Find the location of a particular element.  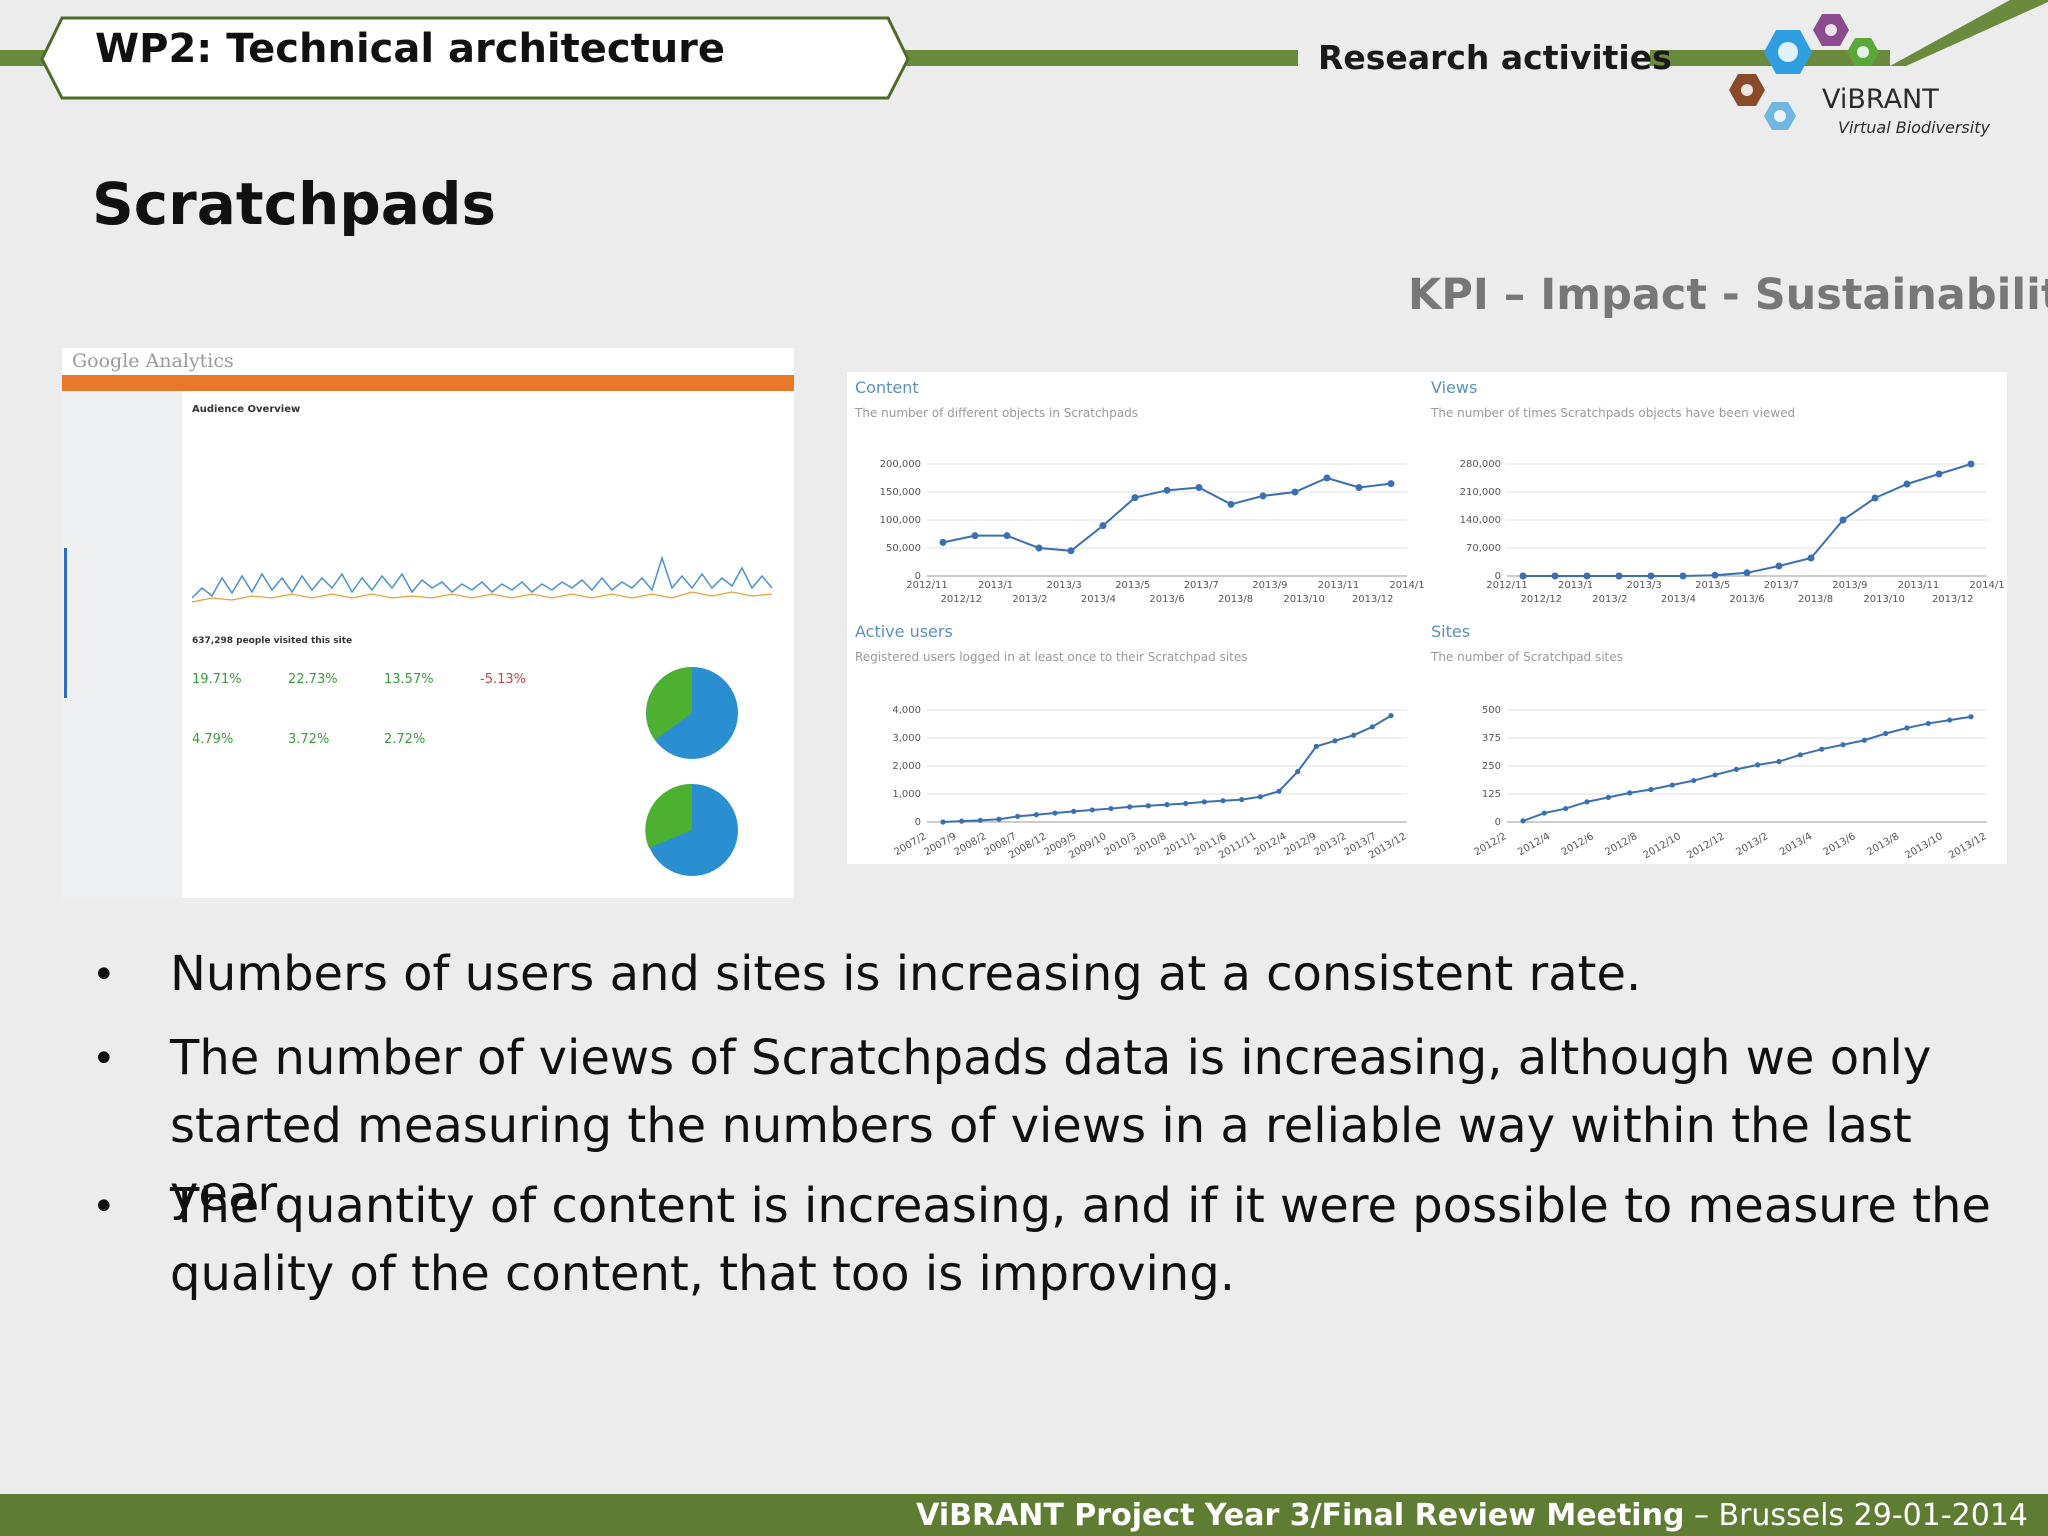

x-tick-sites: 2012/4 is located at coordinates (1534, 844).